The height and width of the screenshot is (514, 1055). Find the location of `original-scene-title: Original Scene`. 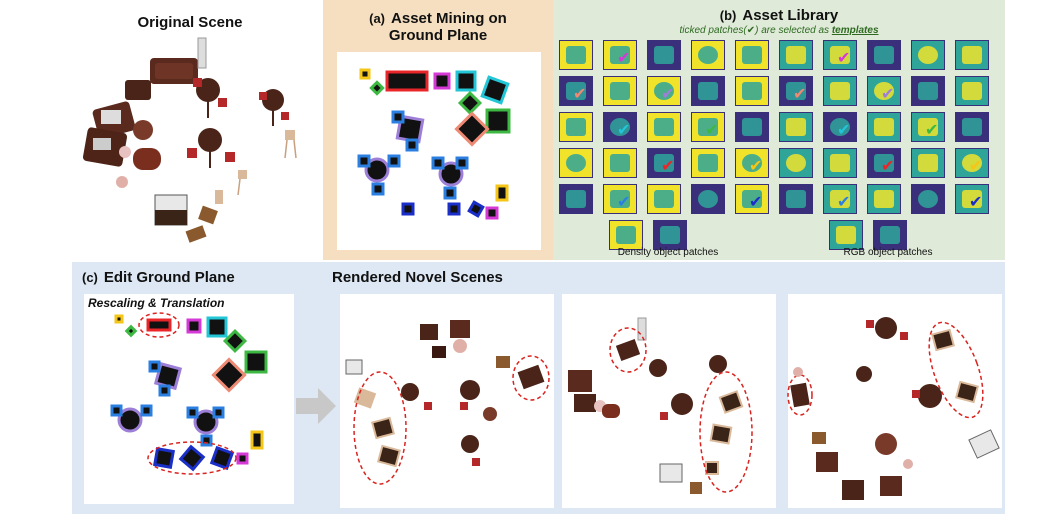

original-scene-title: Original Scene is located at coordinates (190, 22).